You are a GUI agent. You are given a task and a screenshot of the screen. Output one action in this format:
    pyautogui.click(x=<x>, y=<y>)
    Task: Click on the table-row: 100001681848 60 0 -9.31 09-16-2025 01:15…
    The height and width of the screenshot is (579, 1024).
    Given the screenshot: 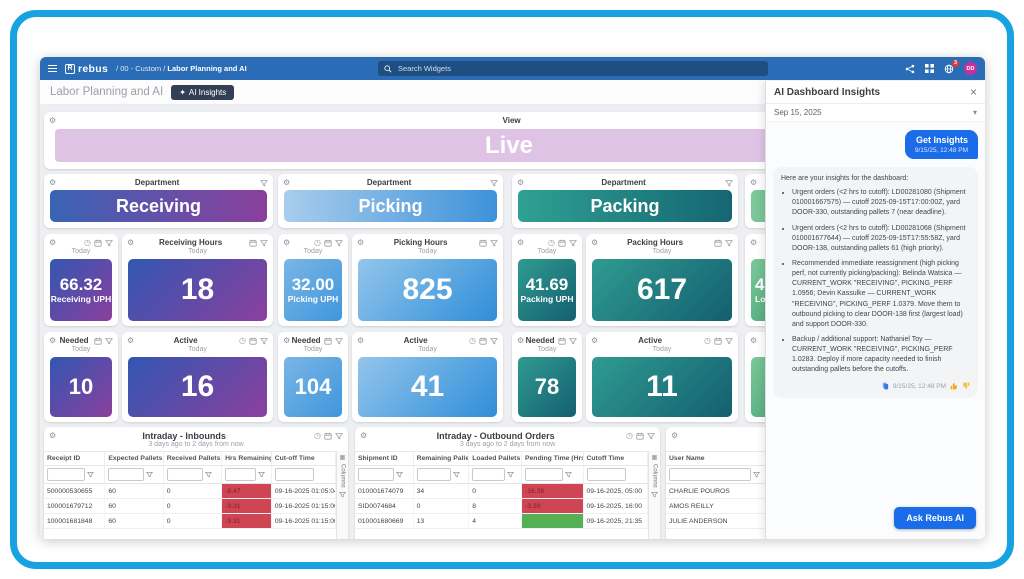 What is the action you would take?
    pyautogui.click(x=190, y=521)
    